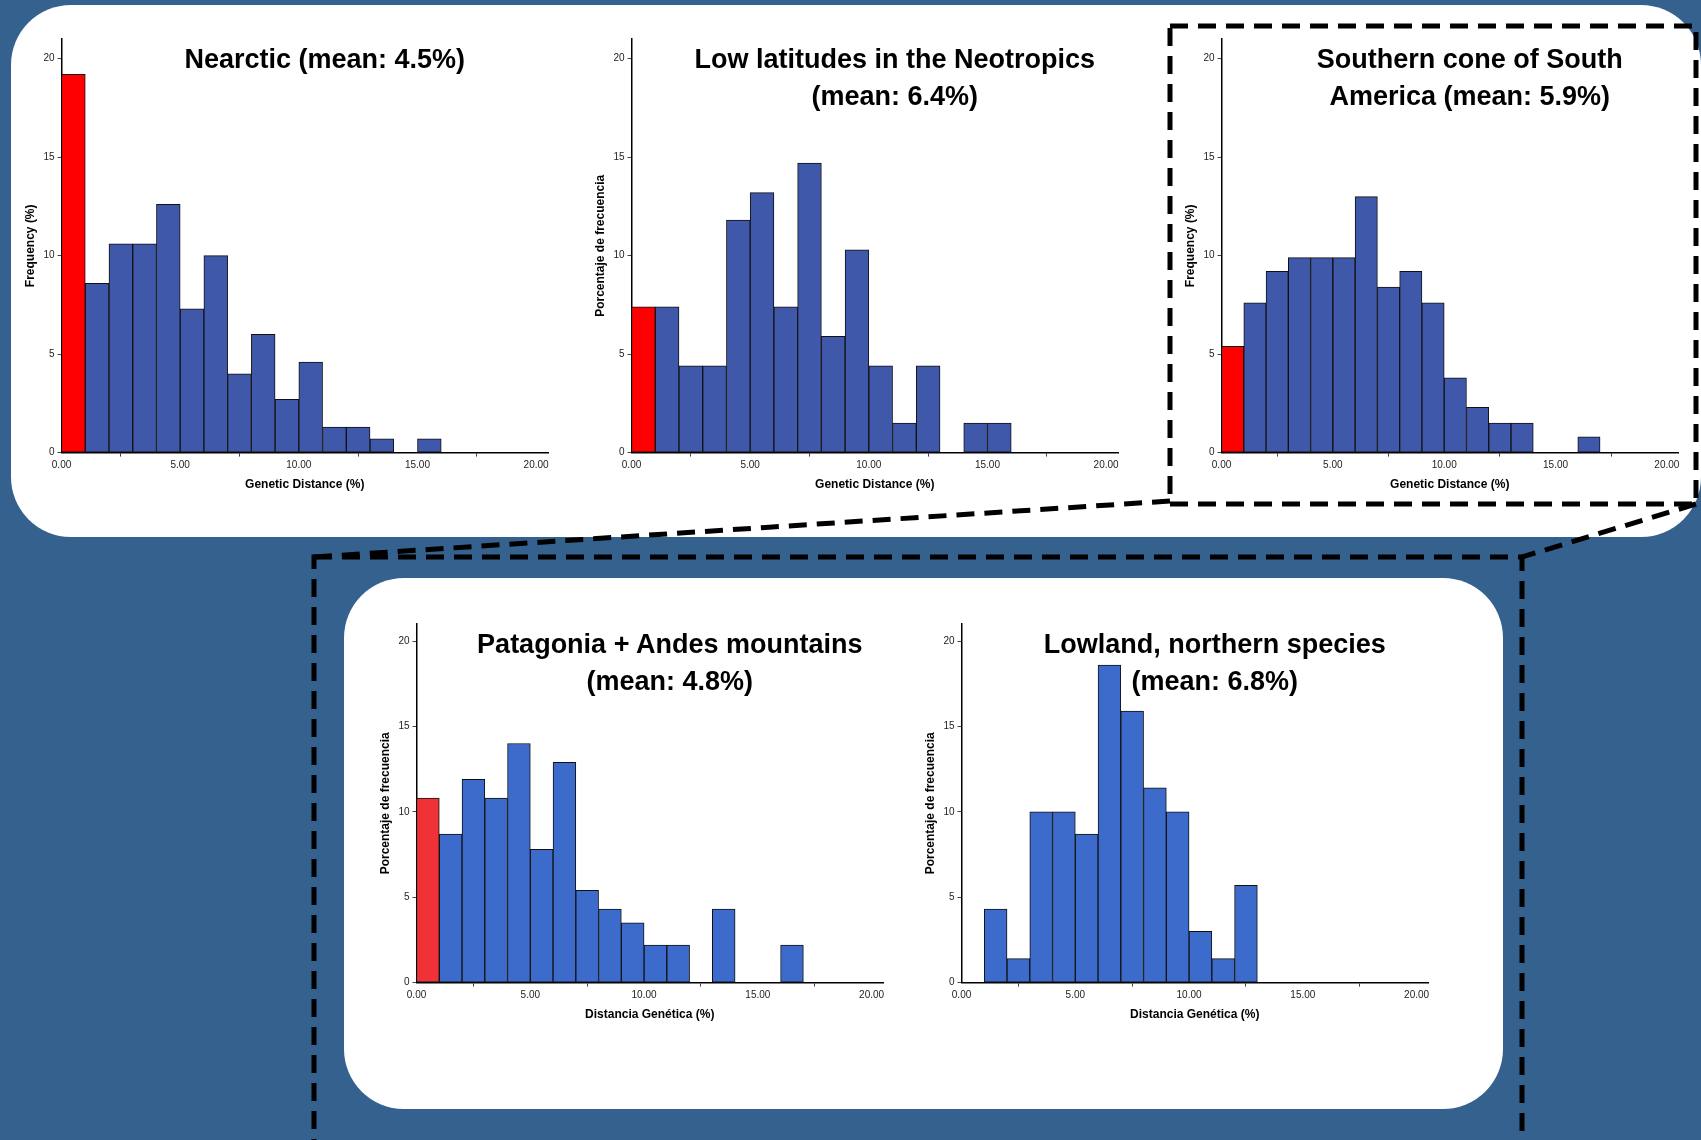  What do you see at coordinates (670, 662) in the screenshot?
I see `text: Patagonia + Andes mountains (mean: 4.8%)` at bounding box center [670, 662].